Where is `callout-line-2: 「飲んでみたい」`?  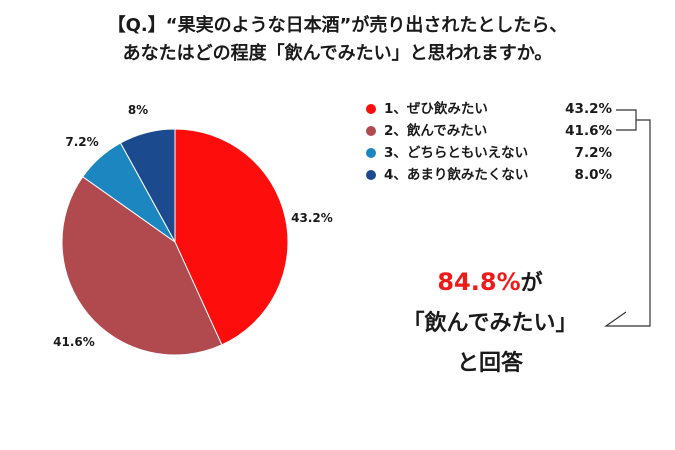
callout-line-2: 「飲んでみたい」 is located at coordinates (490, 323).